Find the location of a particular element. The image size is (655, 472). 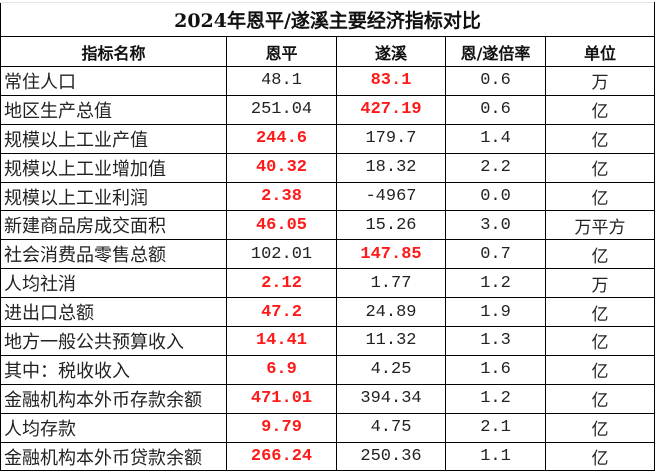

indicator-name-cell: 人均存款 is located at coordinates (113, 427).